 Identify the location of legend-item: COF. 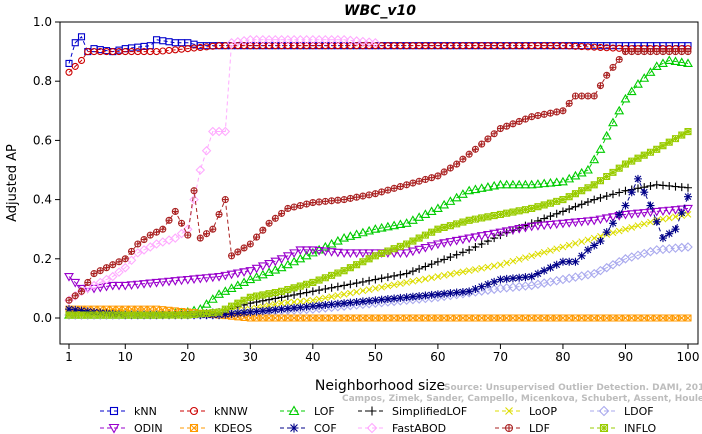
(308, 428).